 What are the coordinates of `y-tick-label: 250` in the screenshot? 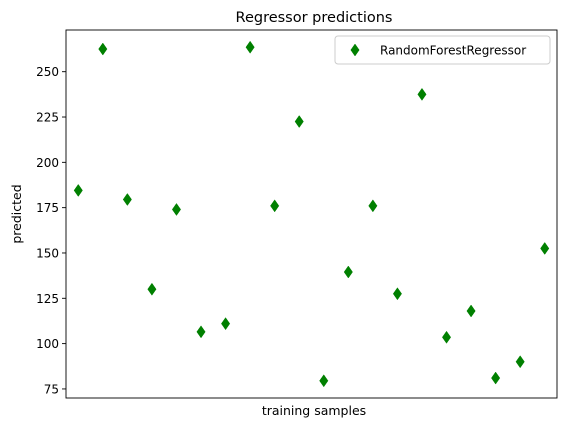 It's located at (47, 72).